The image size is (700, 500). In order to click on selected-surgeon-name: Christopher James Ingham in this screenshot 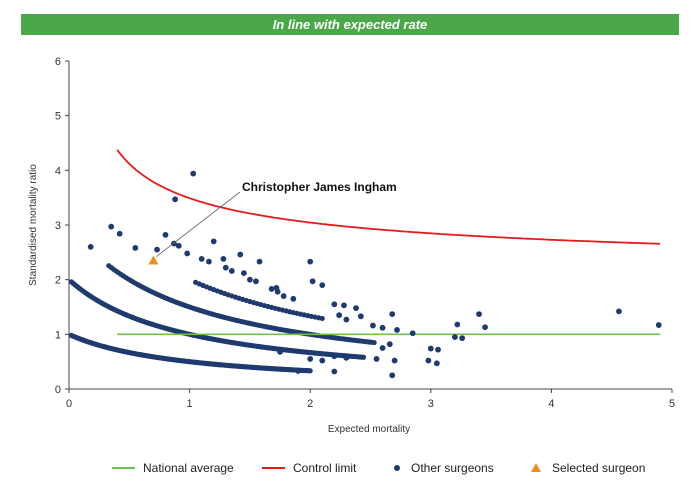, I will do `click(319, 187)`.